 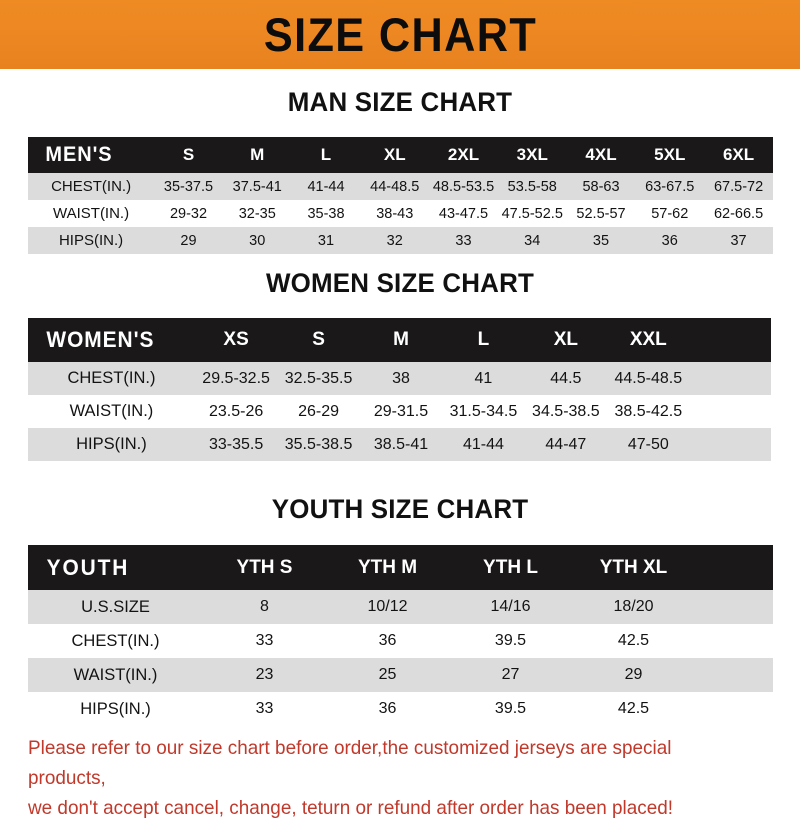 I want to click on cell: 37.5-41, so click(x=257, y=186).